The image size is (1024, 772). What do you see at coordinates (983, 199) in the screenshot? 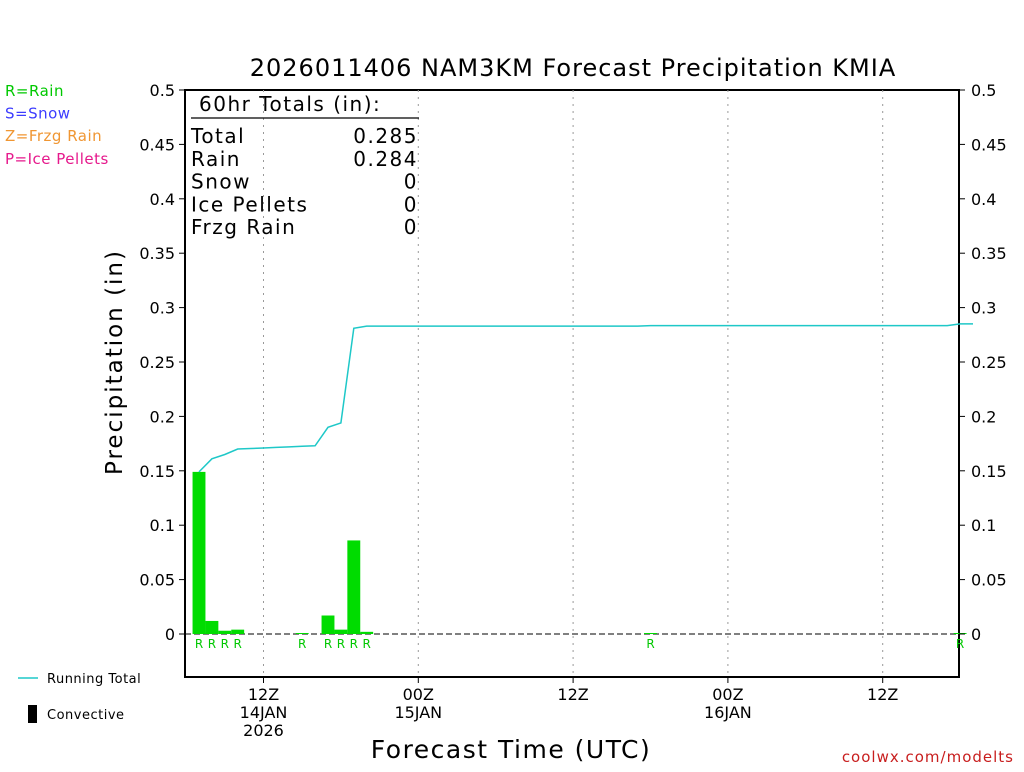
I see `y-tick-label-right: 0.4` at bounding box center [983, 199].